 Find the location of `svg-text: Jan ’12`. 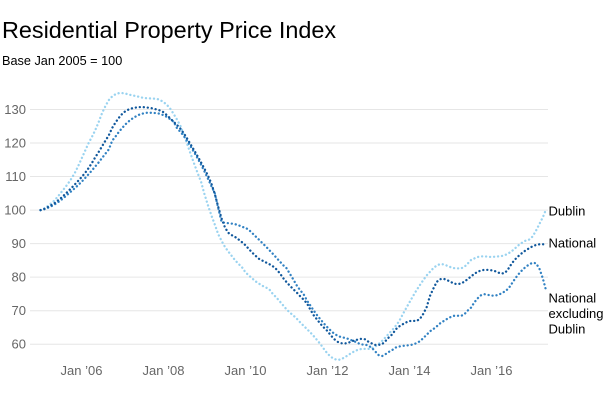

svg-text: Jan ’12 is located at coordinates (328, 370).